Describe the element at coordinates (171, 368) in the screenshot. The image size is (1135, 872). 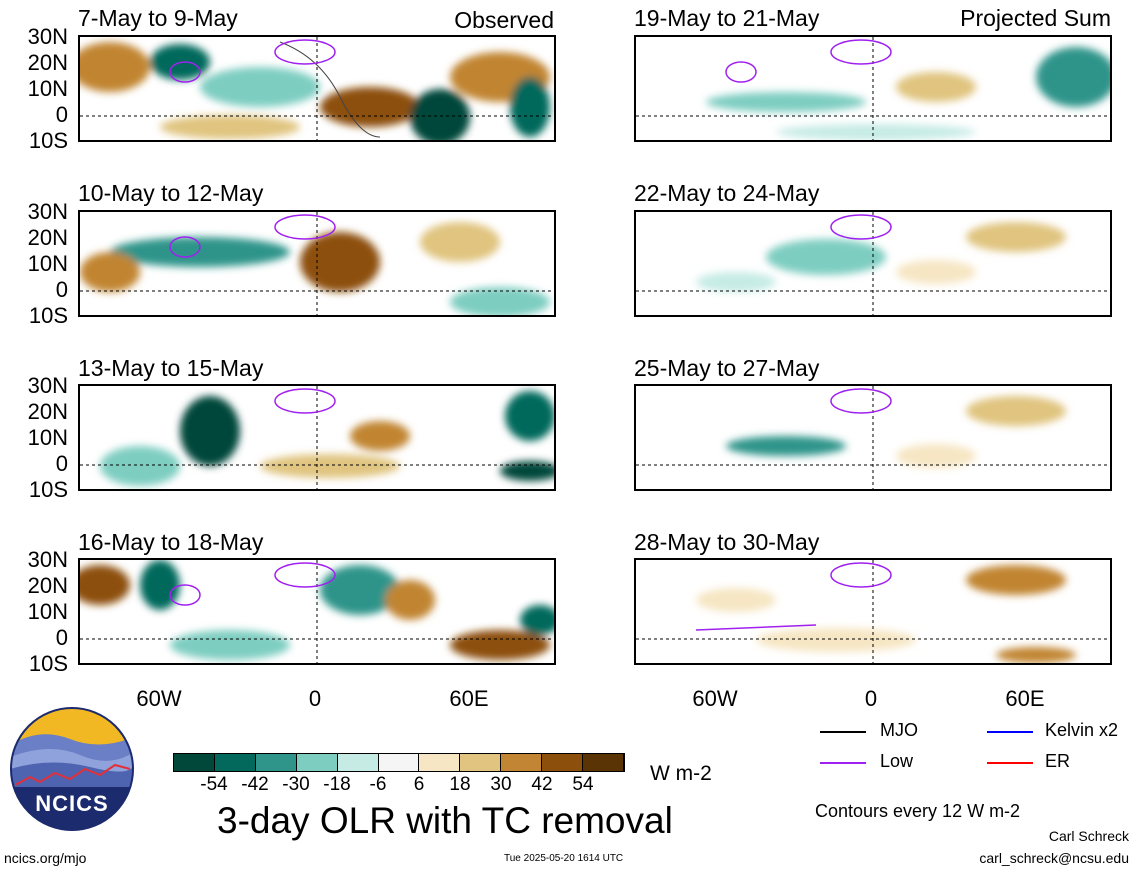
I see `panel-title: 13-May to 15-May` at that location.